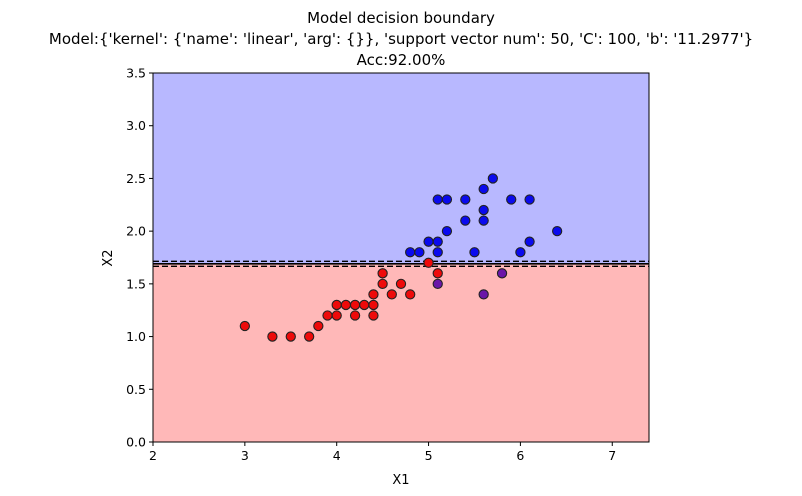 The height and width of the screenshot is (496, 802). What do you see at coordinates (136, 283) in the screenshot?
I see `y-tick-label: 1.5` at bounding box center [136, 283].